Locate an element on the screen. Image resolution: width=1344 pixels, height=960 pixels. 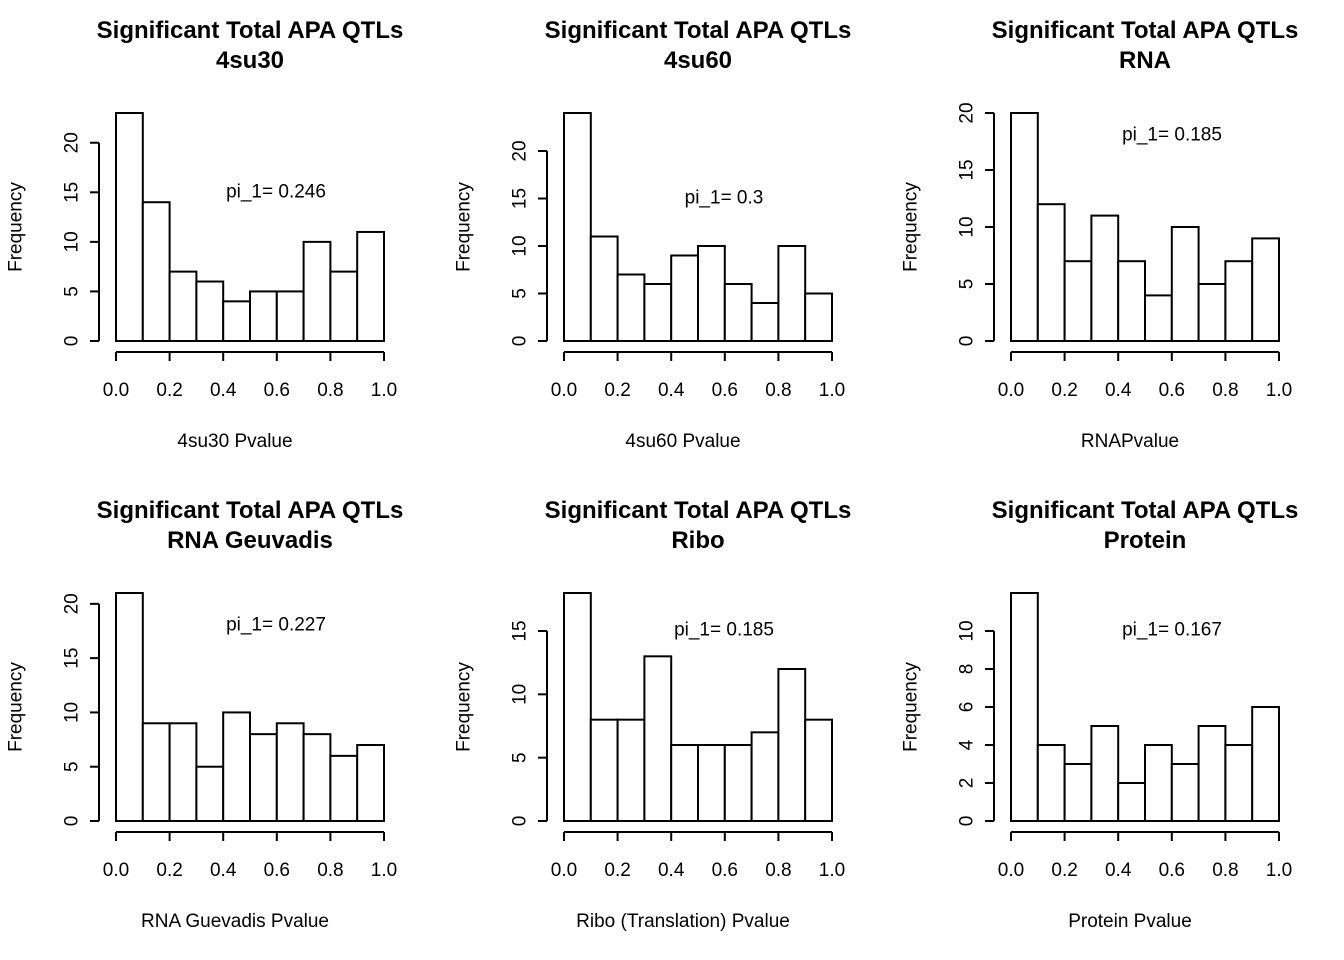
y-tick-label: 20 is located at coordinates (72, 603).